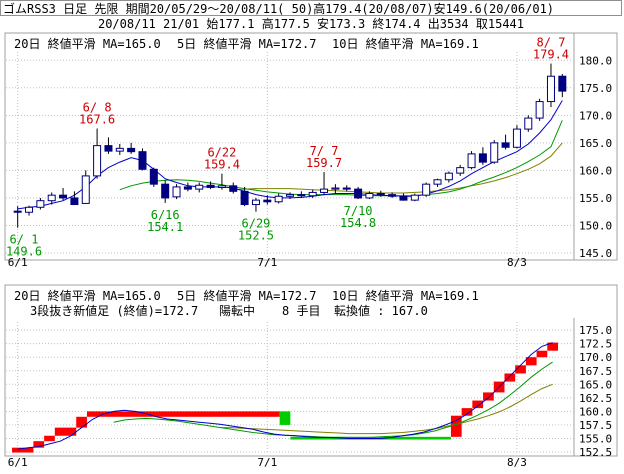 Image resolution: width=624 pixels, height=474 pixels. Describe the element at coordinates (595, 452) in the screenshot. I see `lower-y-tick: 152.5` at that location.